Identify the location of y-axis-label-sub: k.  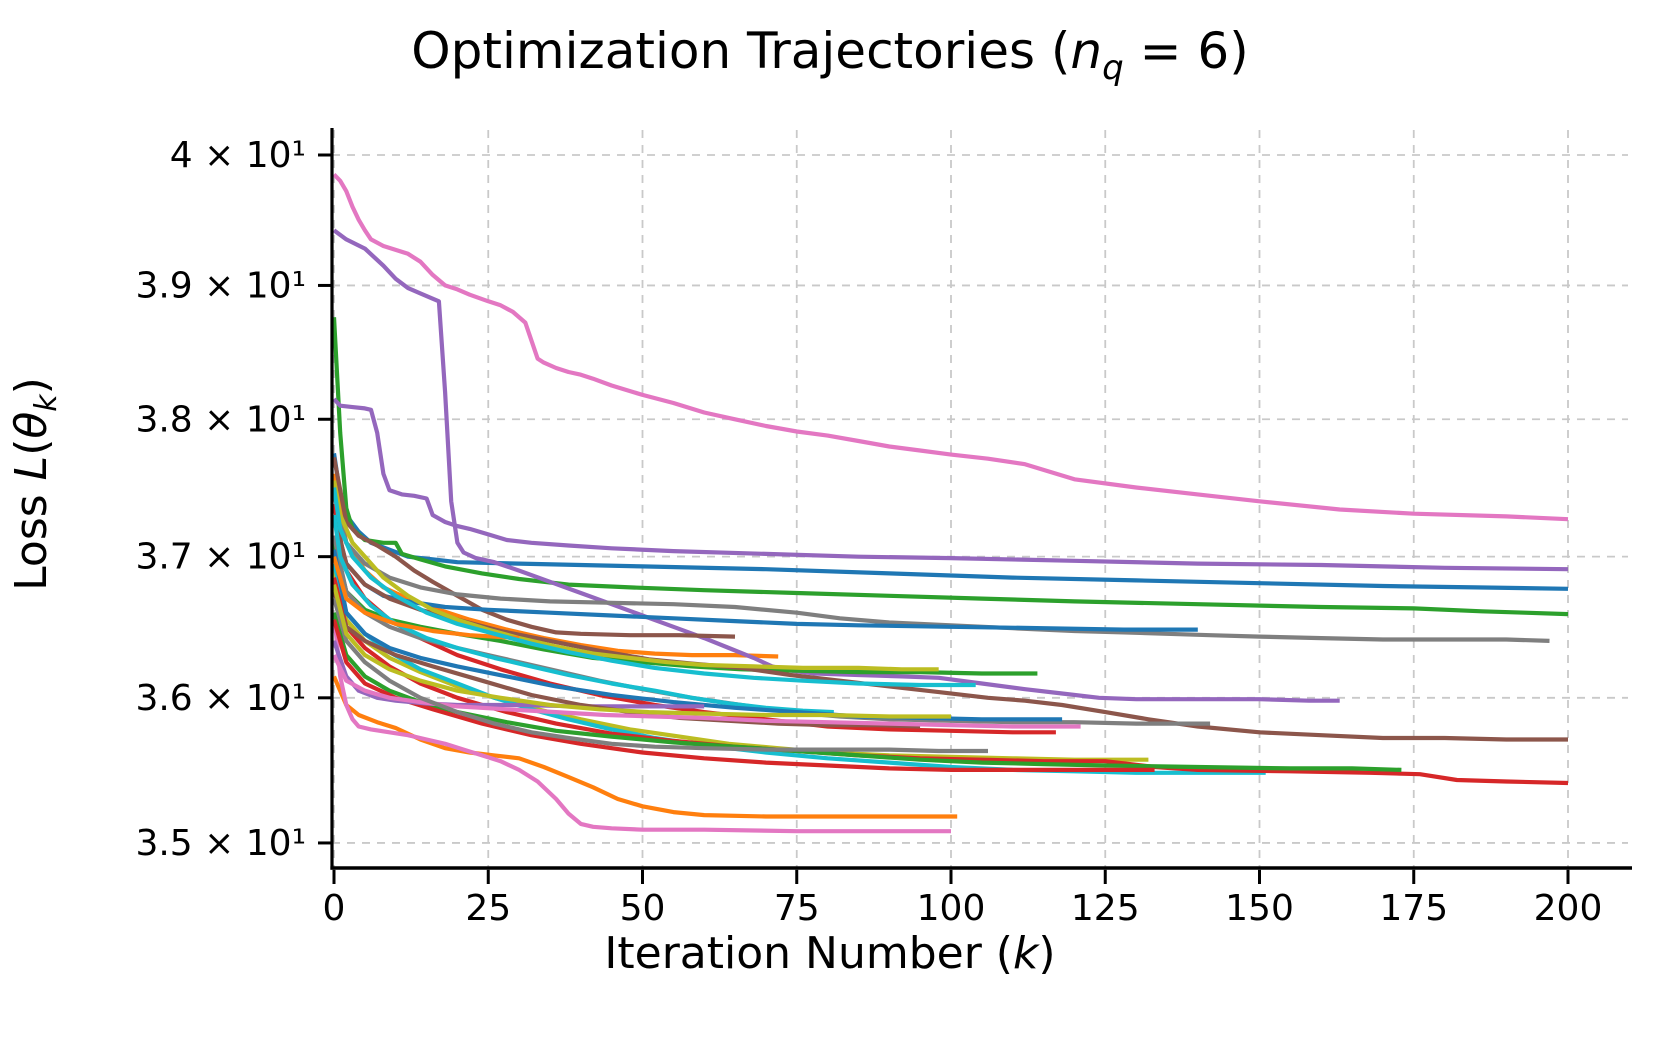
(46, 403).